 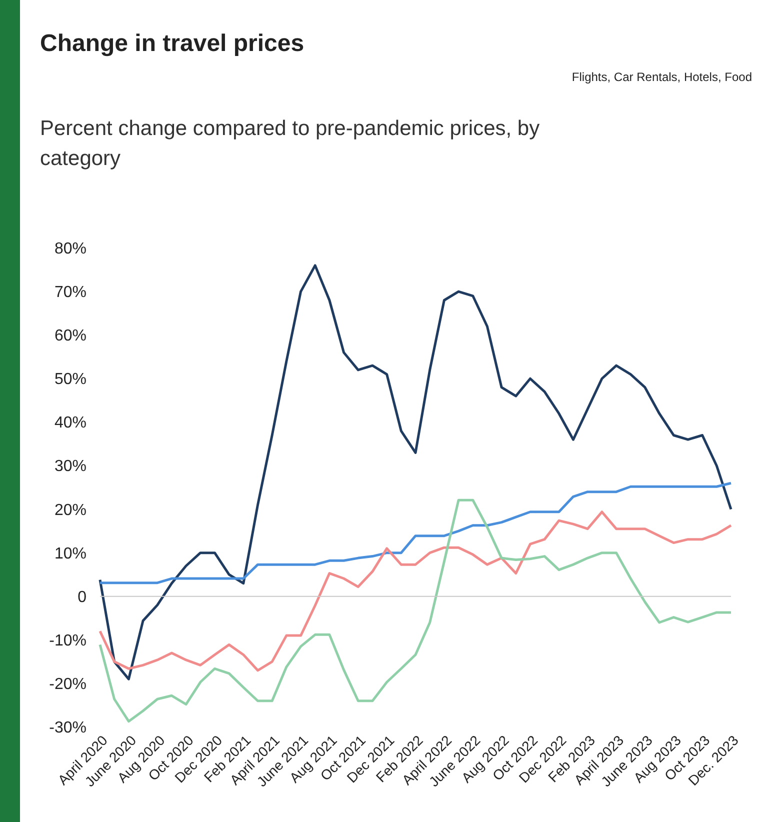 I want to click on y-tick-label: 40%, so click(x=70, y=423).